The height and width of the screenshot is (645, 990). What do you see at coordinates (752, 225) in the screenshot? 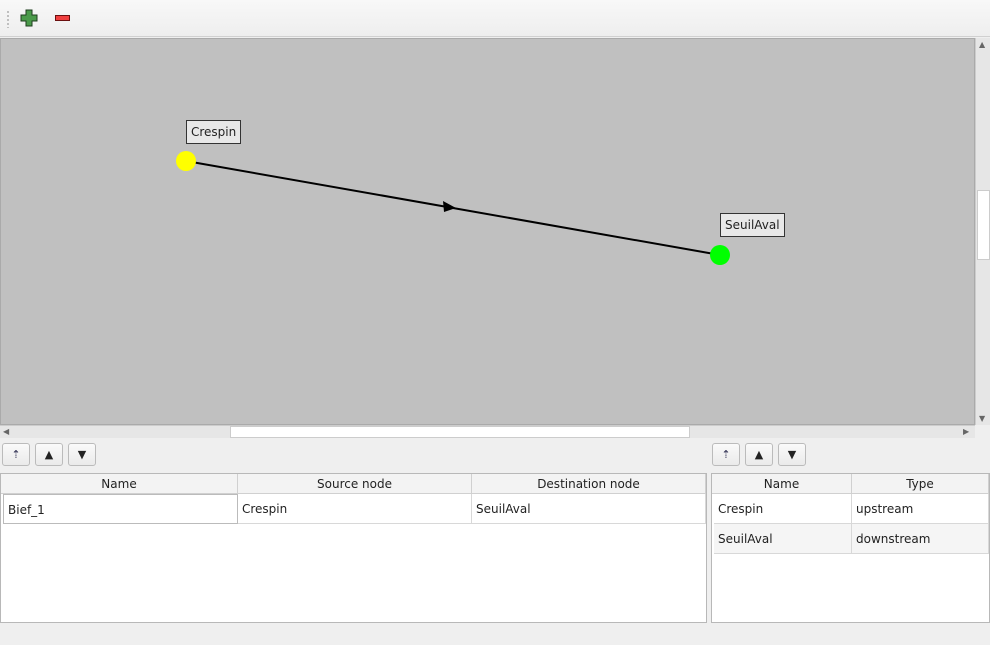
I see `node-label: SeuilAval` at bounding box center [752, 225].